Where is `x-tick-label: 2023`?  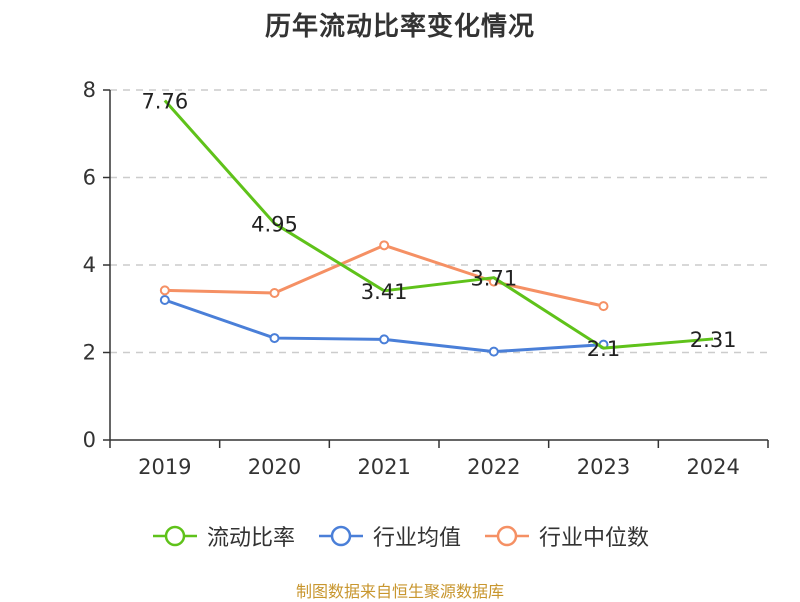
x-tick-label: 2023 is located at coordinates (603, 467).